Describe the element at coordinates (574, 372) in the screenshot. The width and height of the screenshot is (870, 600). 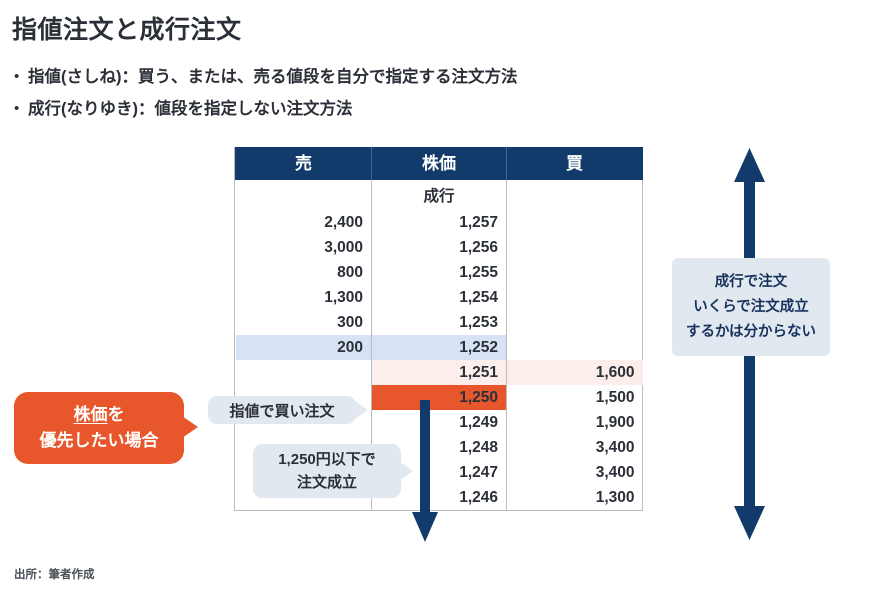
I see `cell-buy: 1,600` at that location.